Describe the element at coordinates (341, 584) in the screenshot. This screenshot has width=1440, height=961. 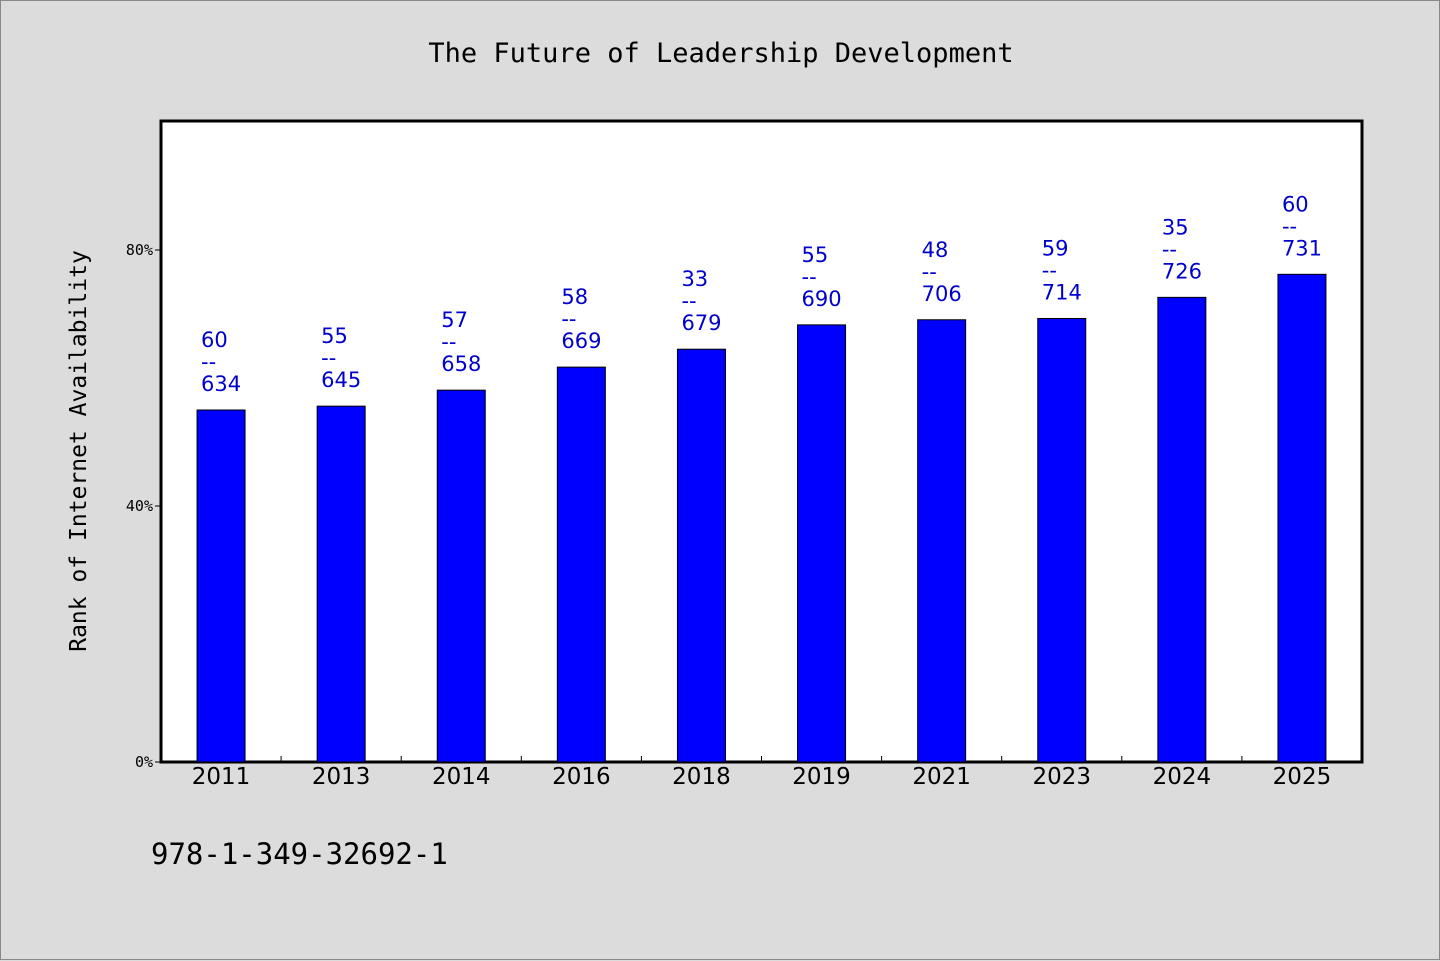
I see `bar-2013` at that location.